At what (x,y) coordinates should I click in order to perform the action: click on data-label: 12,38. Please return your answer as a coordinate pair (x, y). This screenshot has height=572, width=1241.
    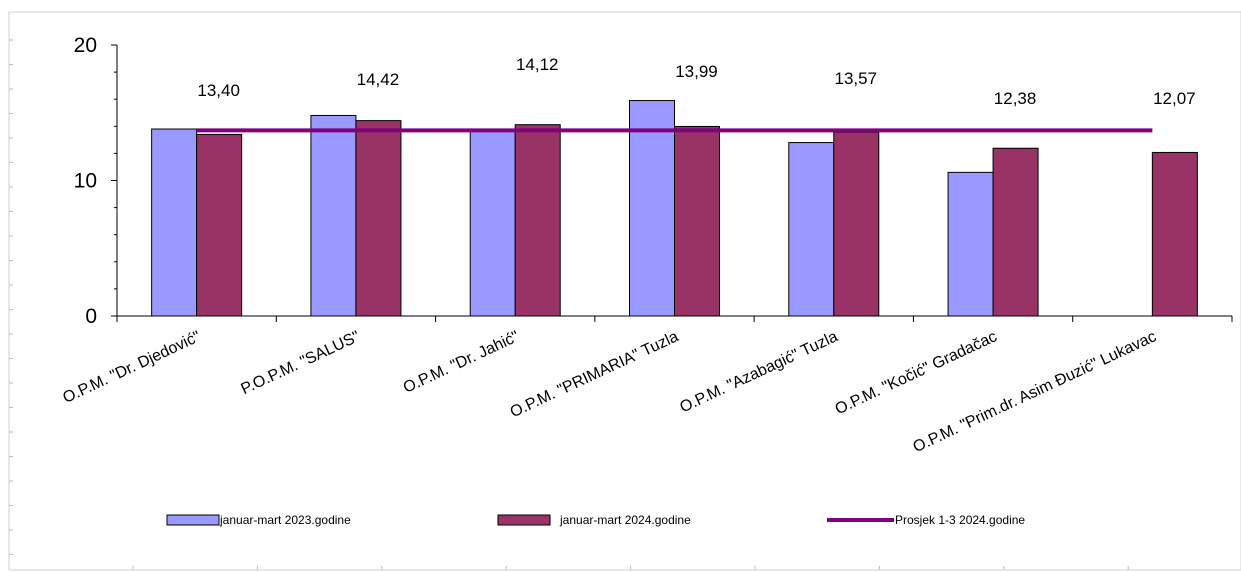
    Looking at the image, I should click on (1015, 98).